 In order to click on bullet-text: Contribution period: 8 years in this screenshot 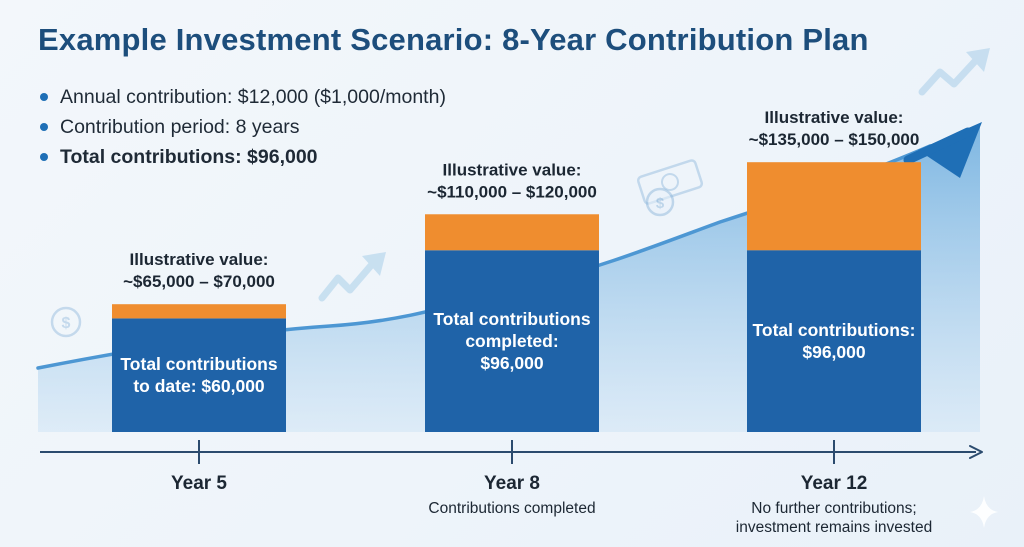, I will do `click(180, 127)`.